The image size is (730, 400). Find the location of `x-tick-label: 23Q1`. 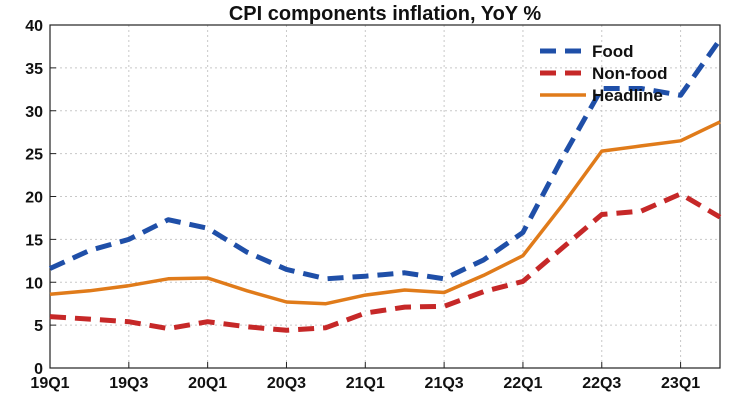

x-tick-label: 23Q1 is located at coordinates (680, 383).